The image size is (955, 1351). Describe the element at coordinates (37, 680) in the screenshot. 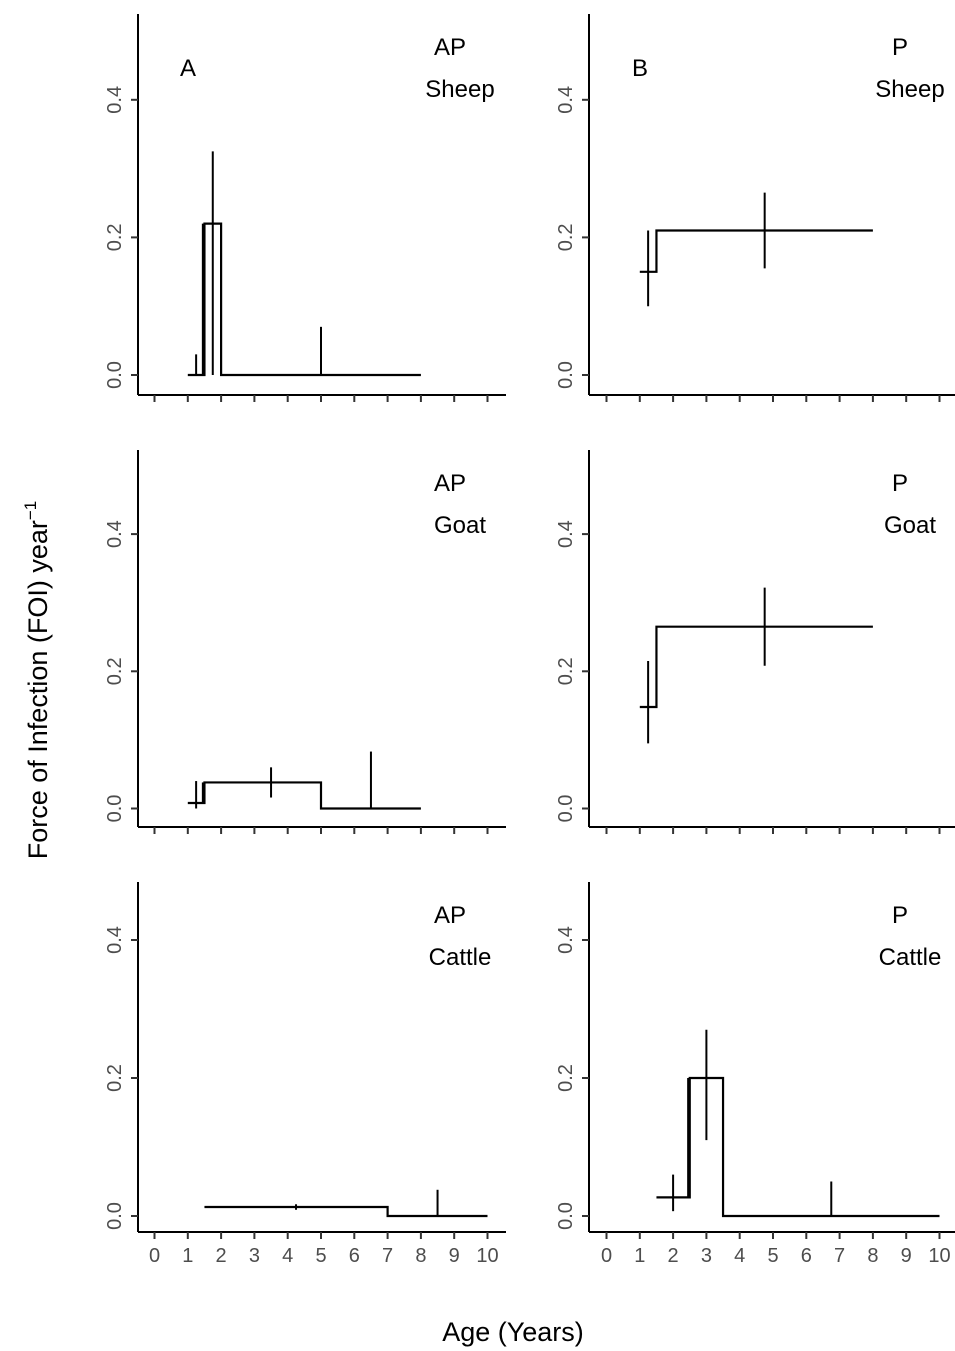

I see `y-axis-title: Force of Infection (FOI) year−1` at that location.